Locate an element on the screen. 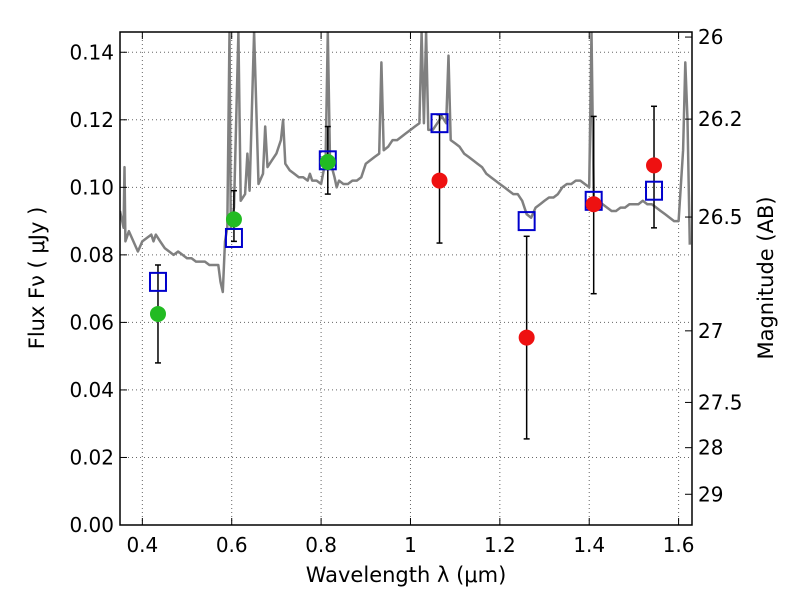  right-tick-label: 29 is located at coordinates (710, 494).